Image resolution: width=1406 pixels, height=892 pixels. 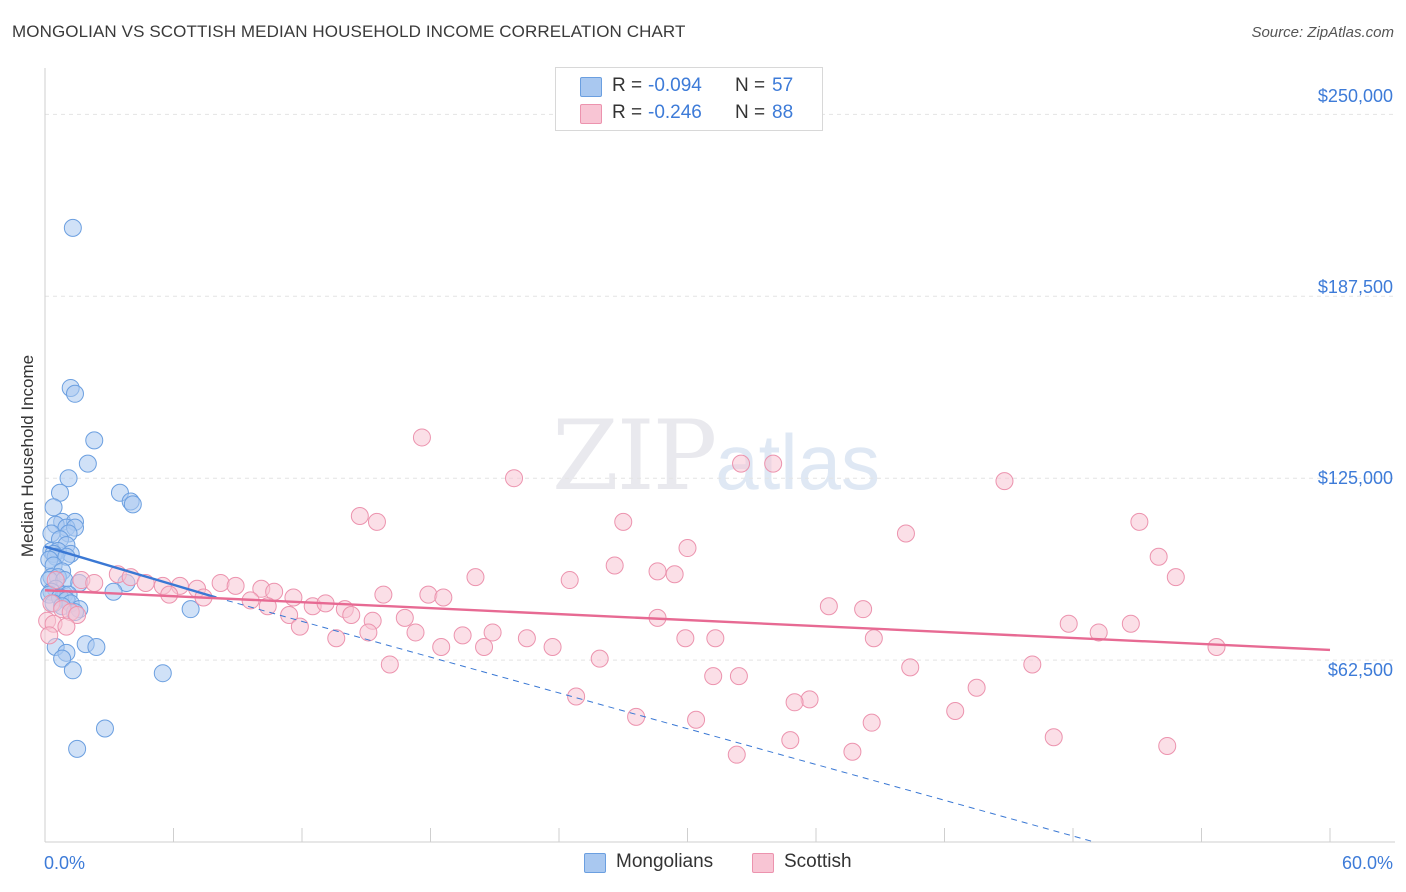 I want to click on y-tick-label-62500: $62,500, so click(x=1360, y=670).